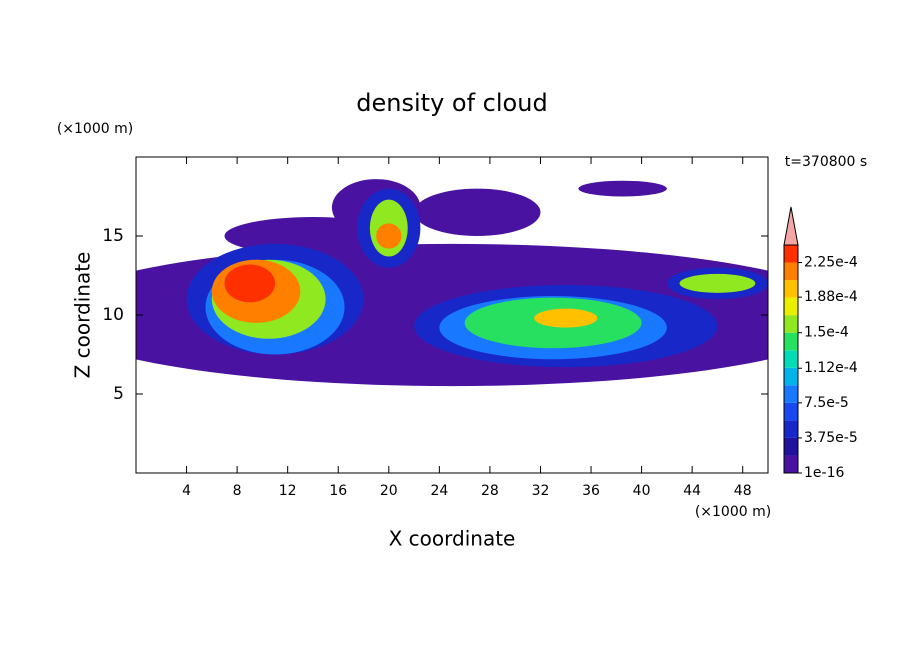  I want to click on colorbar-tick-label: 3.75e-5, so click(831, 438).